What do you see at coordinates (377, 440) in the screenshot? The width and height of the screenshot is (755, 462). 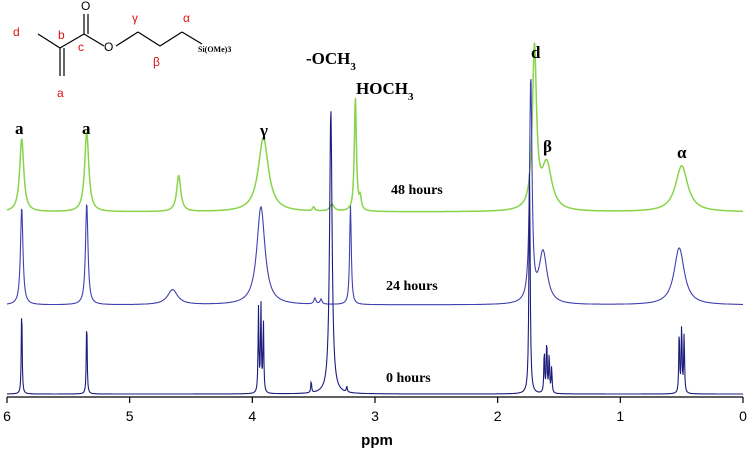 I see `x-axis-title: ppm` at bounding box center [377, 440].